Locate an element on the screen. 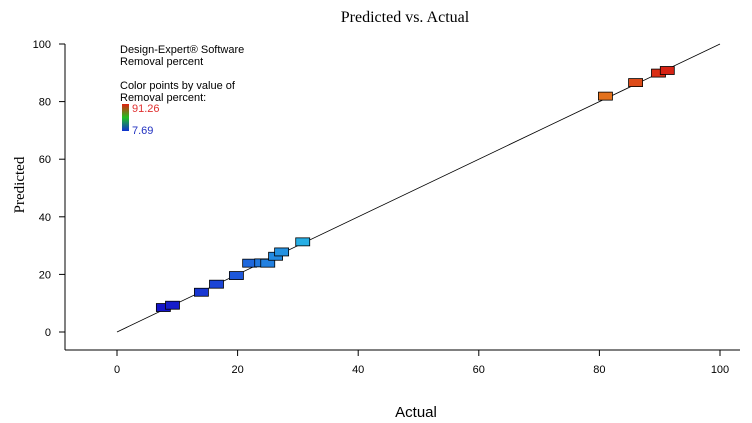 This screenshot has width=752, height=423. y-tick-label: 60 is located at coordinates (45, 160).